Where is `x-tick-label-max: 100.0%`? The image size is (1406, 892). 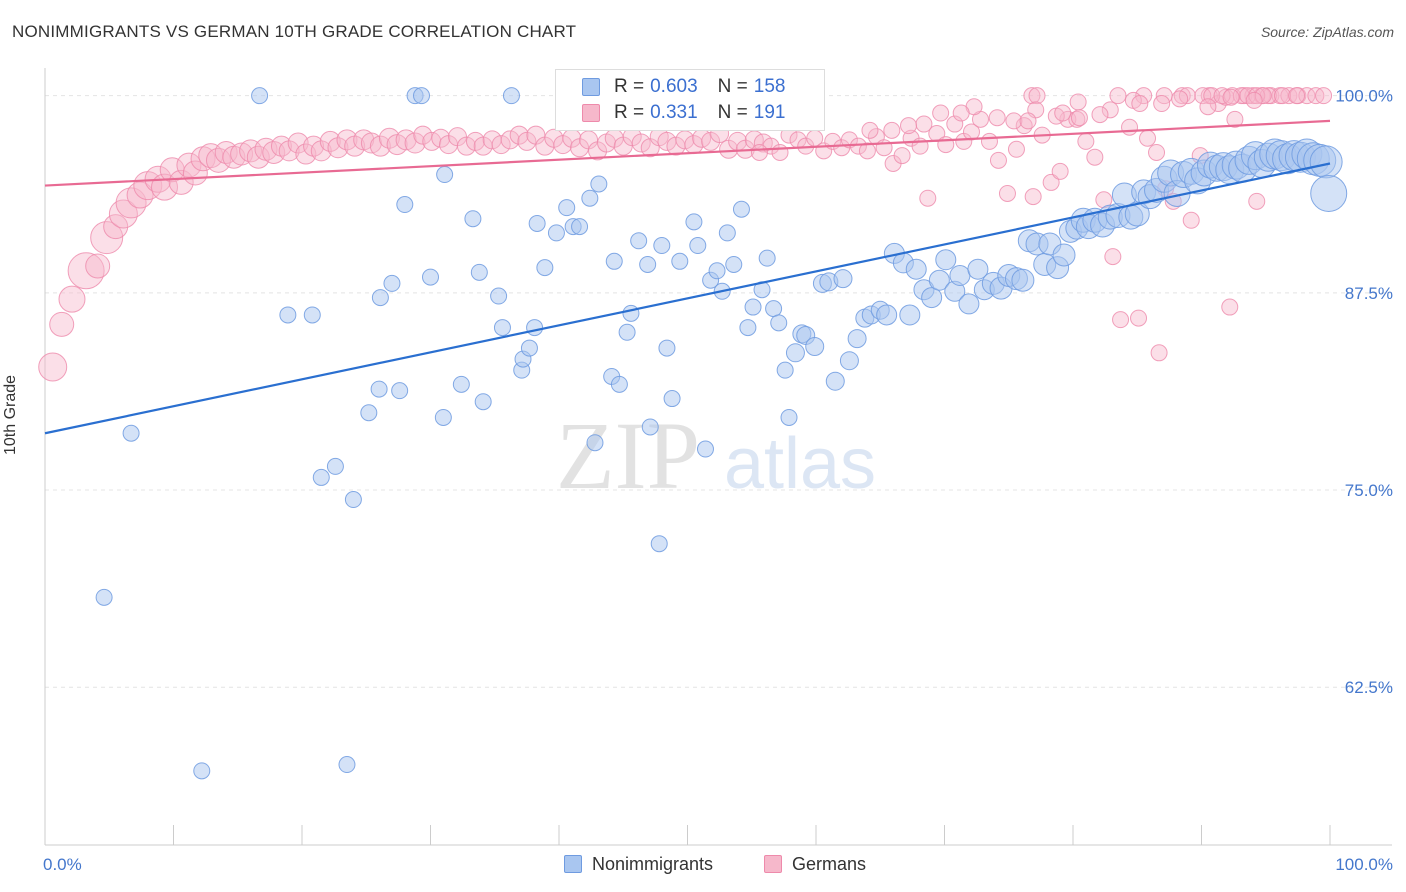 x-tick-label-max: 100.0% is located at coordinates (1364, 864).